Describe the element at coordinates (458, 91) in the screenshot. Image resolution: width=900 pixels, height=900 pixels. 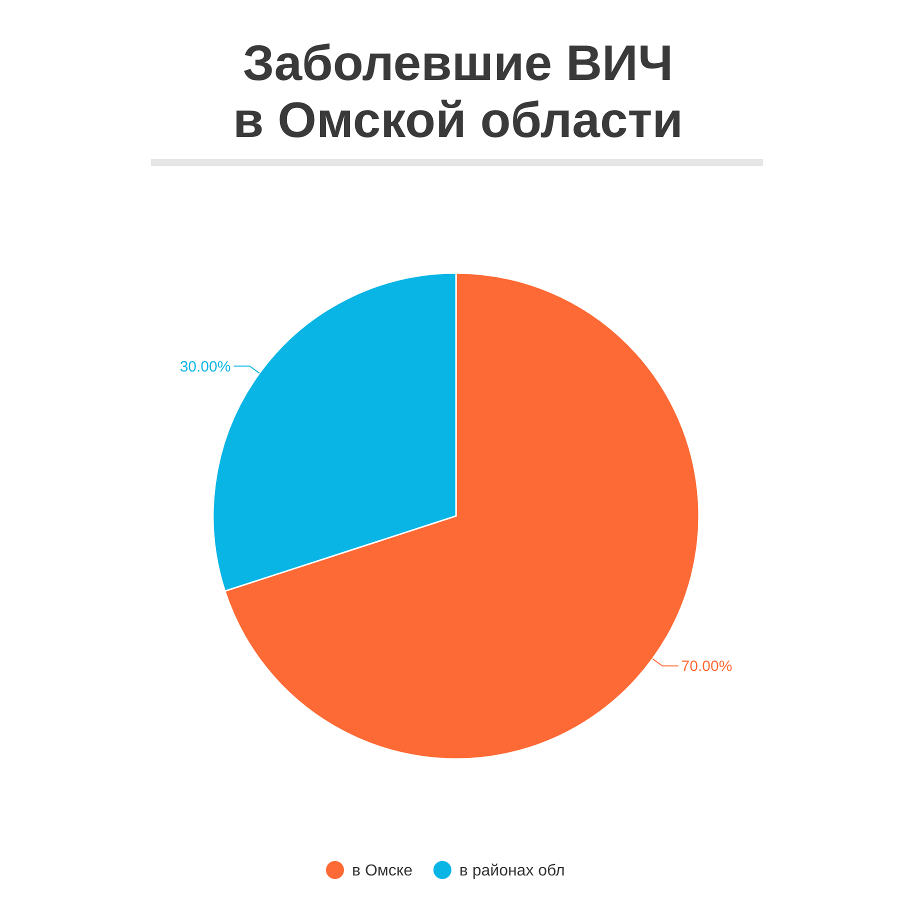
I see `chart-title: Заболевшие ВИЧ в Омской области` at that location.